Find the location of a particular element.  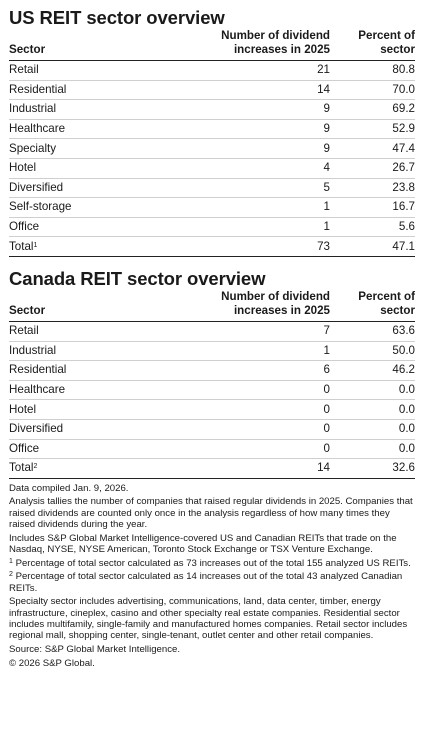

total-footnote-mark: 1 is located at coordinates (35, 245).